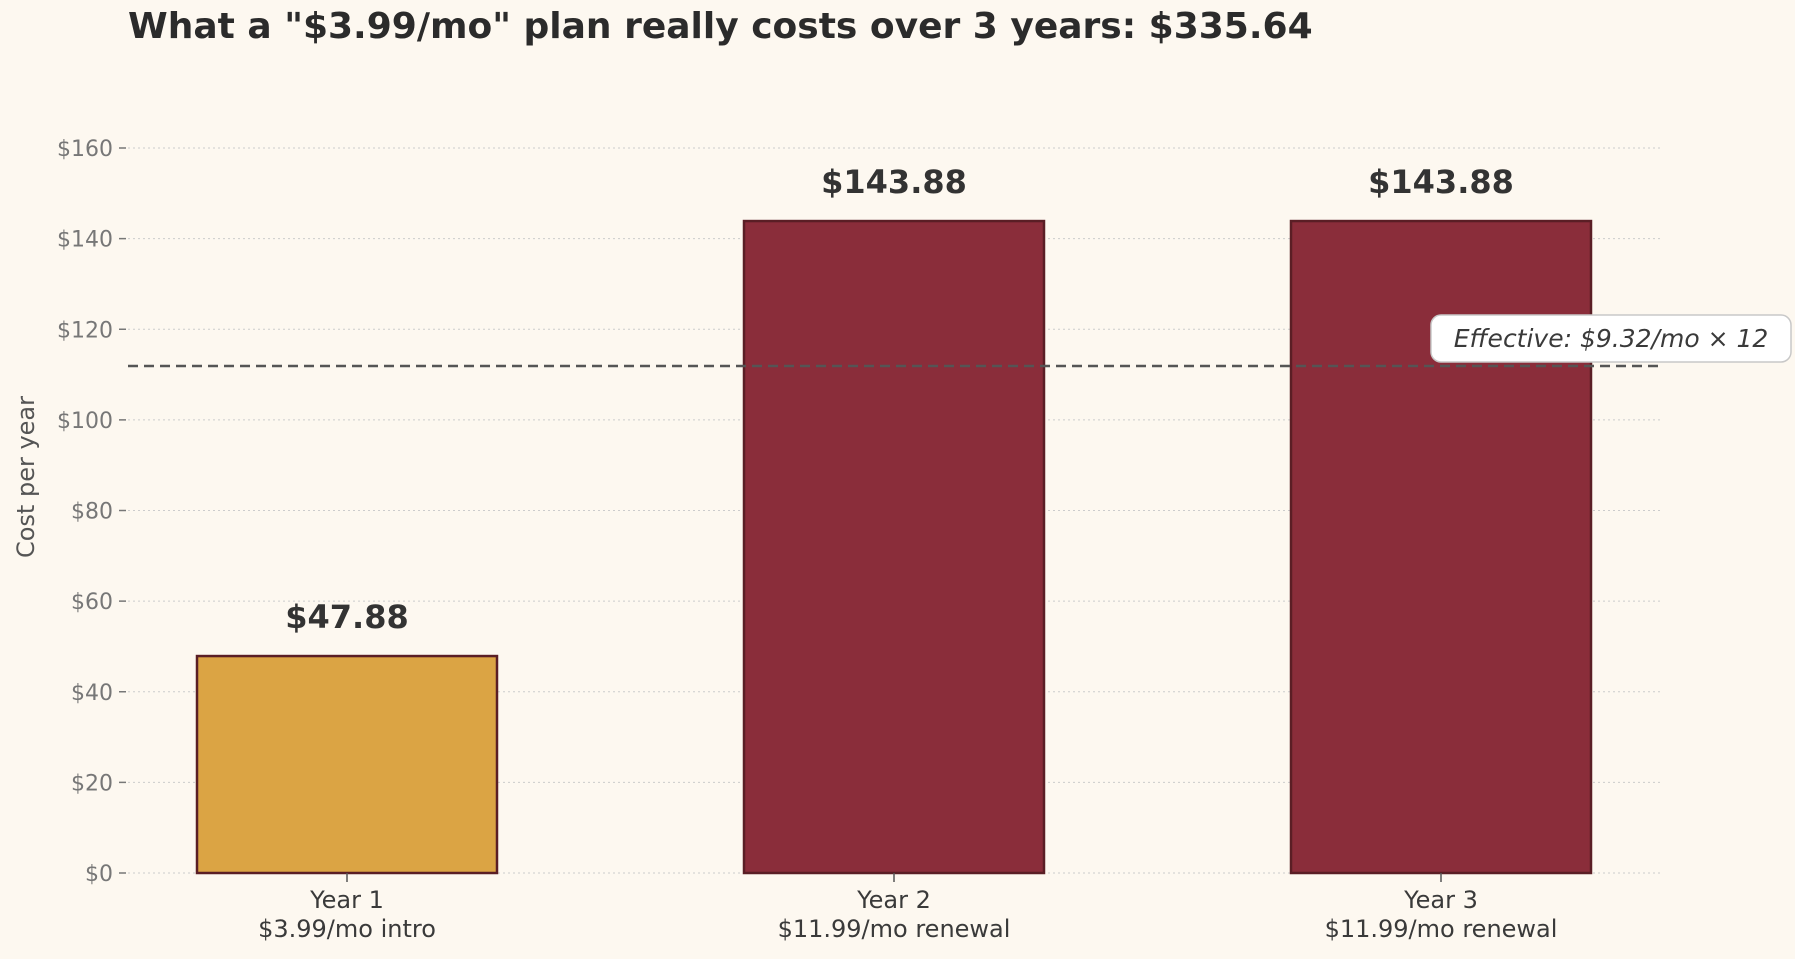 This screenshot has width=1795, height=959. I want to click on reference-line-label-box, so click(1611, 338).